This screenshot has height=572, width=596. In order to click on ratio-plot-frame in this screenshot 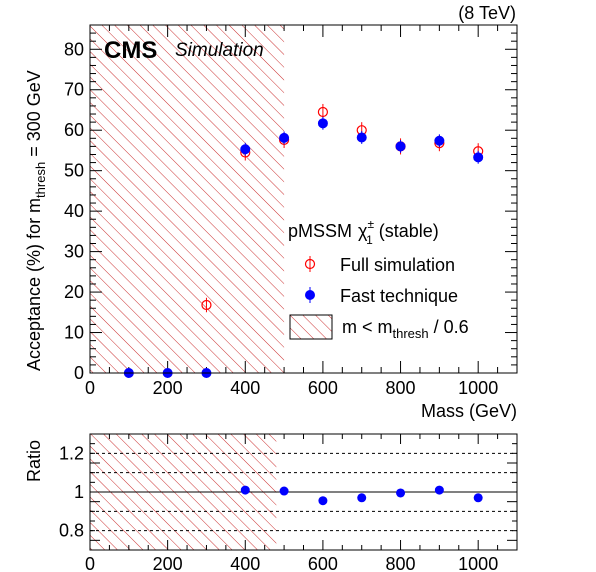, I will do `click(303, 492)`.